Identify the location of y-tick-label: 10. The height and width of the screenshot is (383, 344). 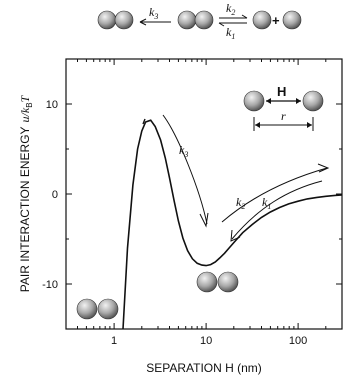
(52, 105).